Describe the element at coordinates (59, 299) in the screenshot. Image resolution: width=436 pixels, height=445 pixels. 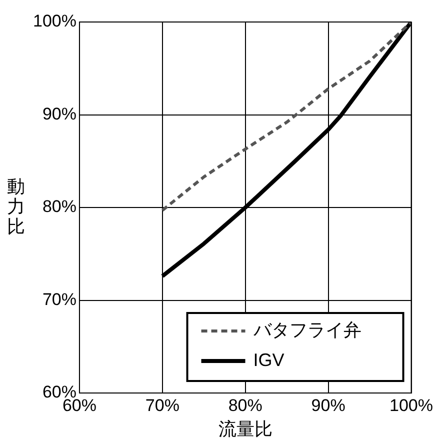
I see `y-tick-label: 70%` at that location.